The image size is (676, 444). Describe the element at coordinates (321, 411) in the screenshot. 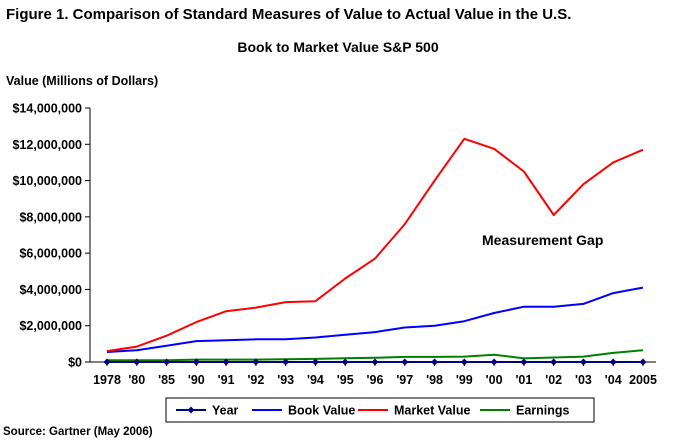

I see `legend-label-book-value: Book Value` at that location.